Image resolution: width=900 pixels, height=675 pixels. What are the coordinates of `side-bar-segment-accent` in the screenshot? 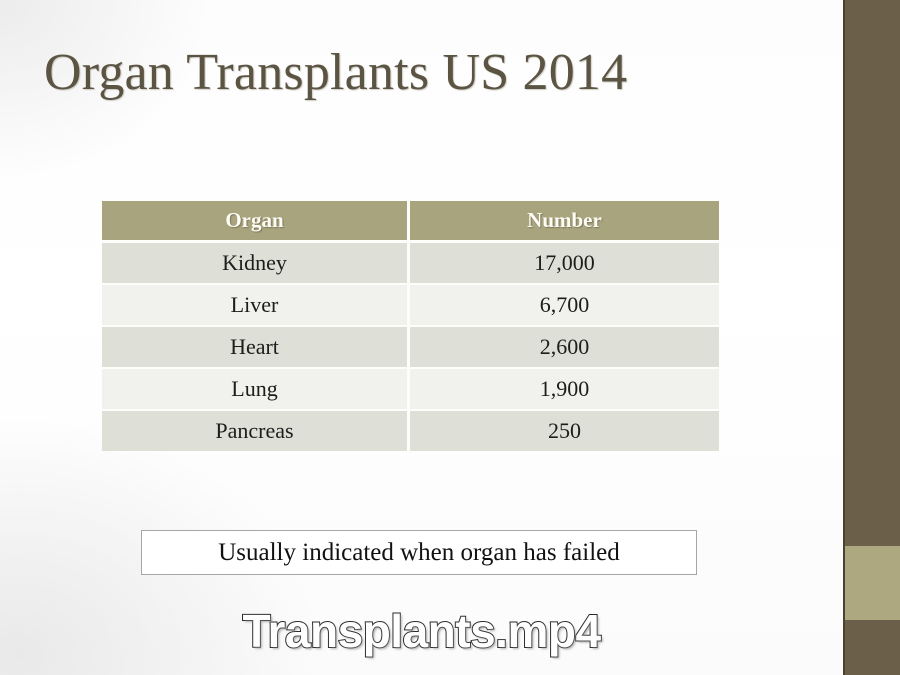 It's located at (872, 583).